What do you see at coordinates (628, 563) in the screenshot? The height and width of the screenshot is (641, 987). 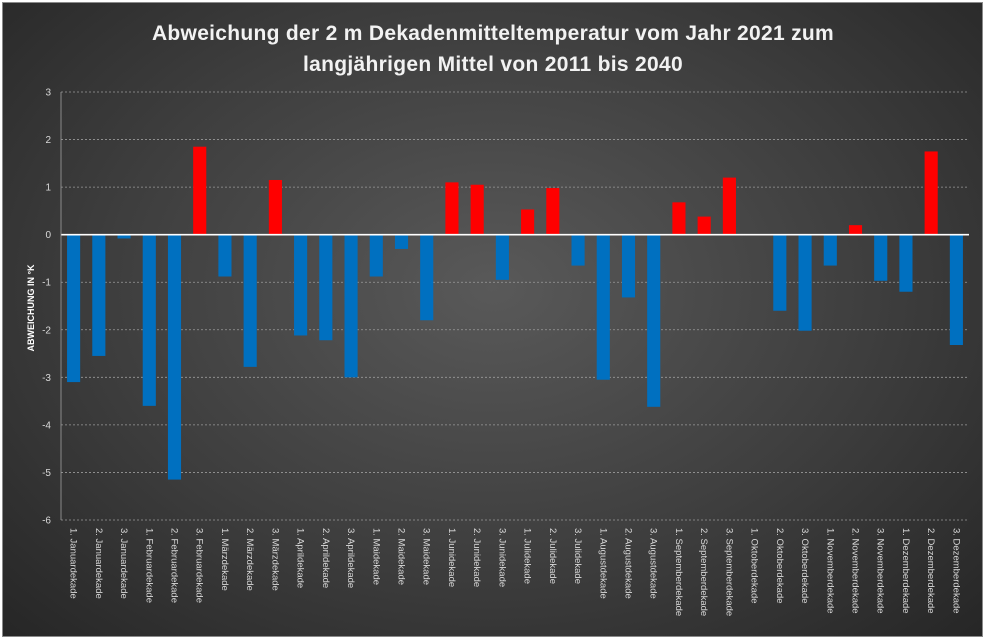 I see `x-tick-label: 2. Augustdekade` at bounding box center [628, 563].